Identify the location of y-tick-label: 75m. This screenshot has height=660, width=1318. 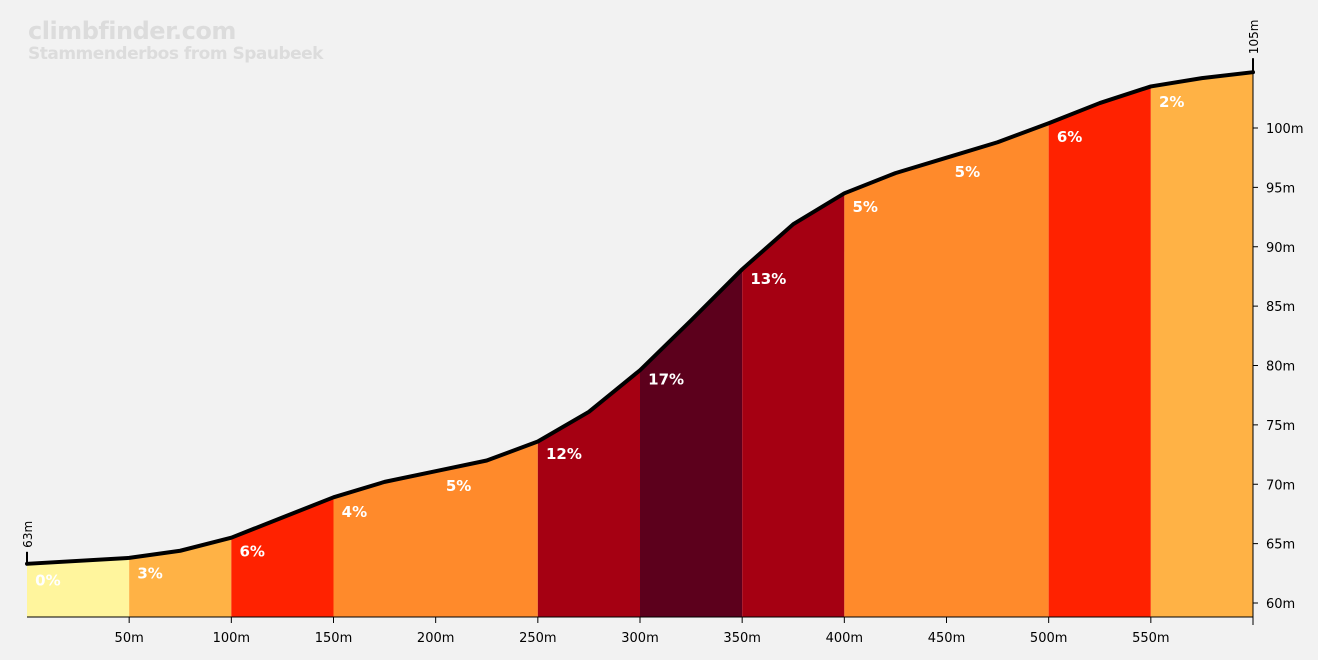
(1280, 426).